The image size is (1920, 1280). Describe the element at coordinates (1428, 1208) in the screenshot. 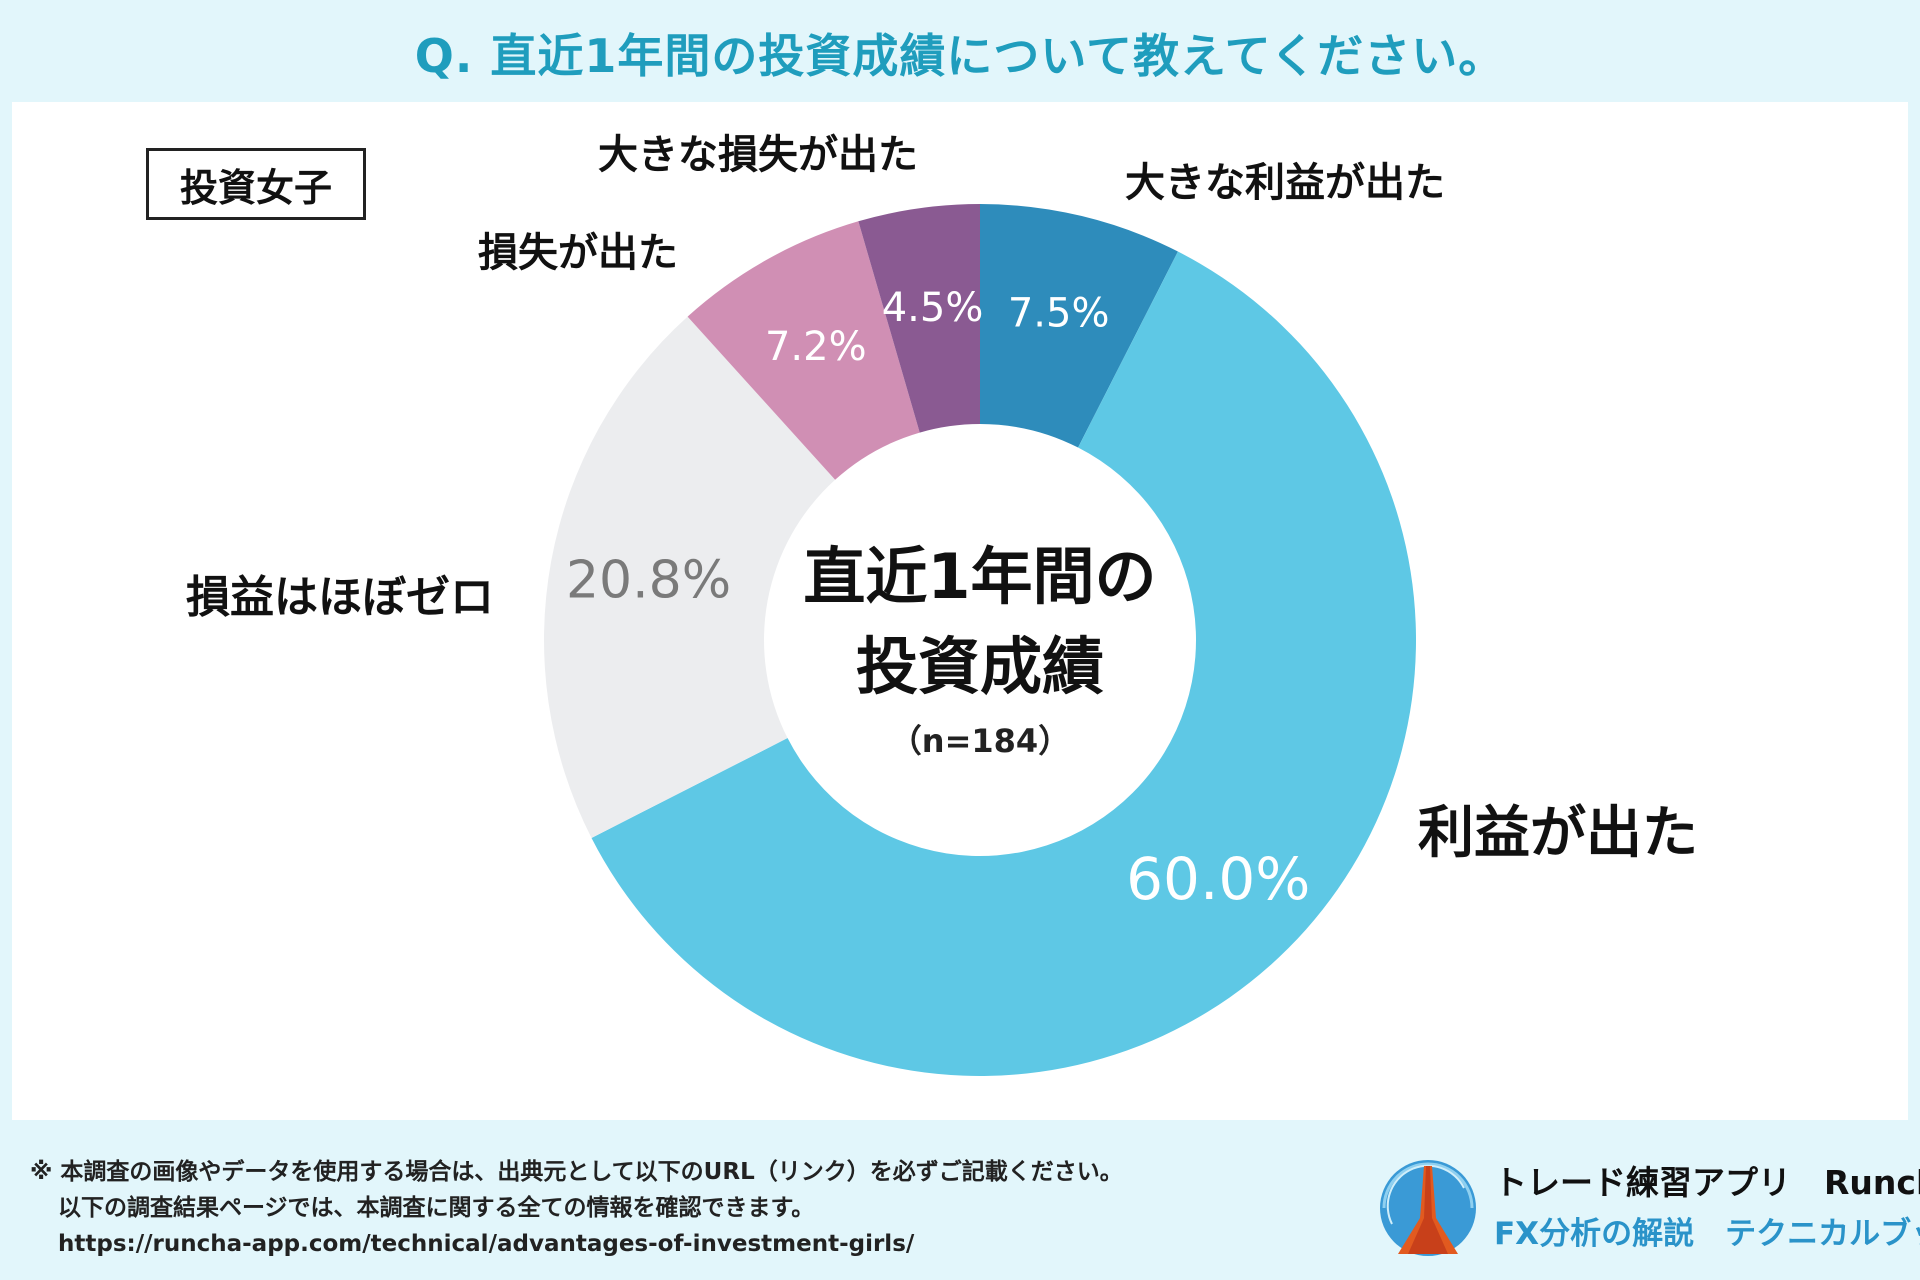

I see `runcha-logo-icon` at that location.